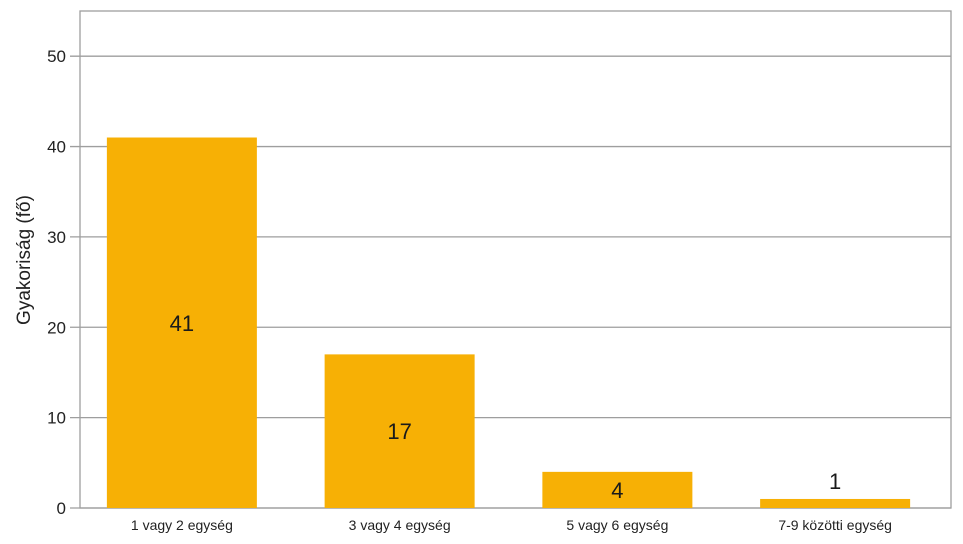  I want to click on y-axis-ticks: 0 10 20 30 40 50, so click(56, 282).